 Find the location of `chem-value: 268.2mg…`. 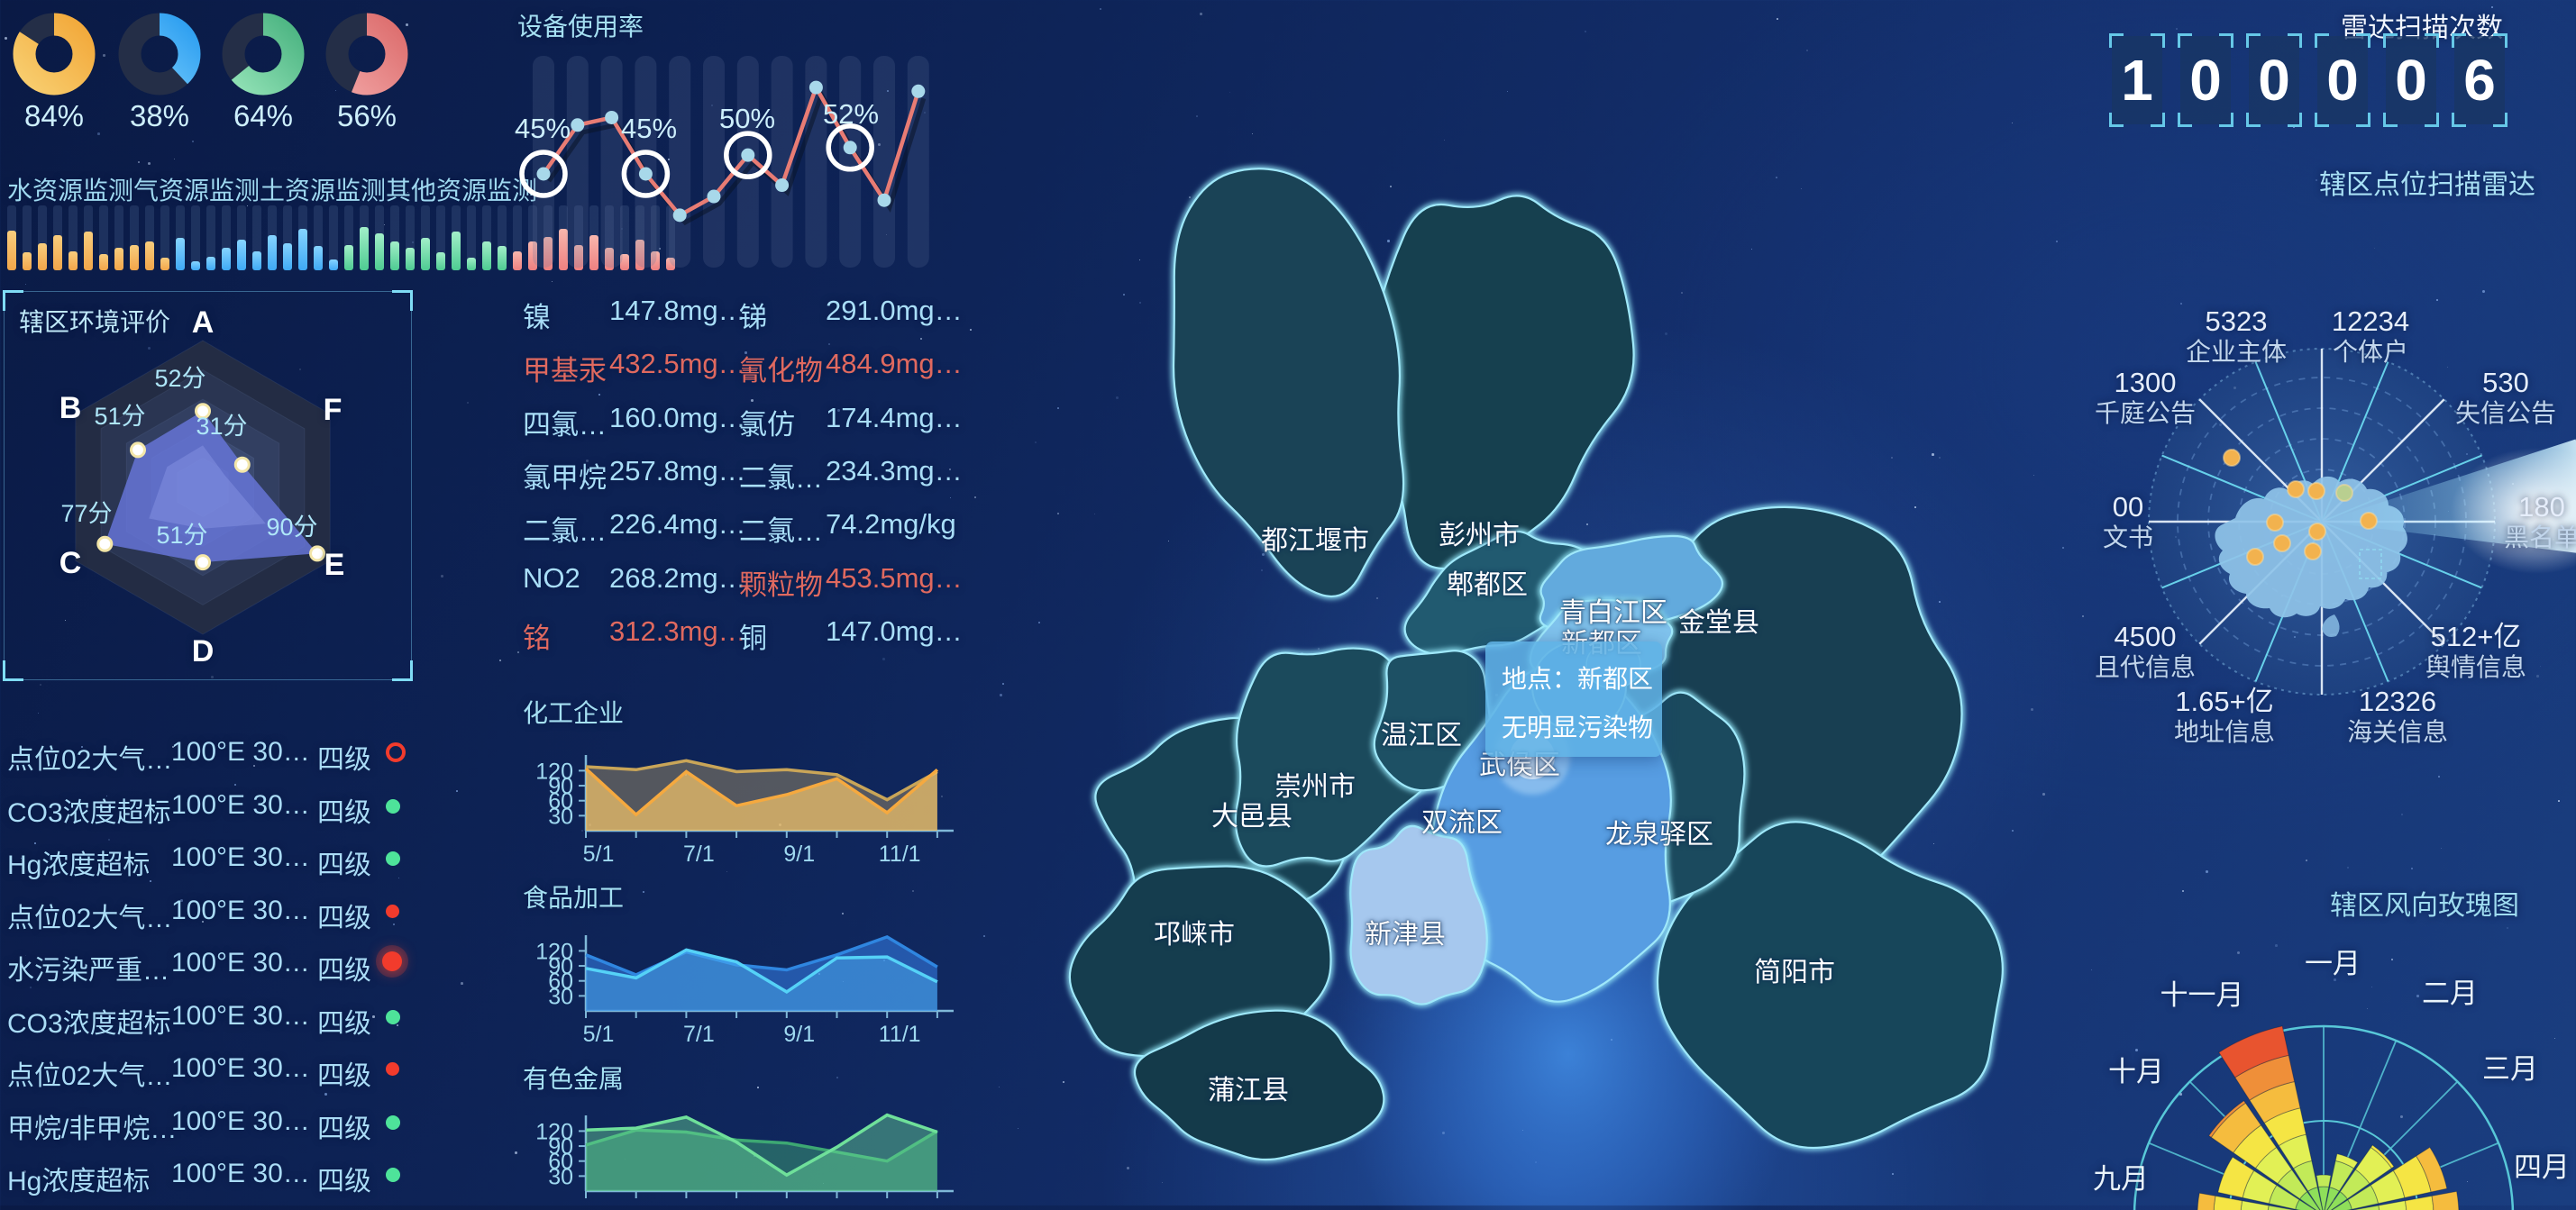

chem-value: 268.2mg… is located at coordinates (677, 577).